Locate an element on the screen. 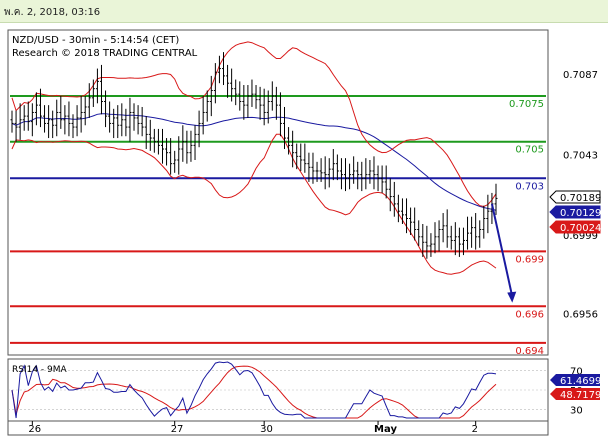 The image size is (608, 445). y-tick-label: 0.6956 is located at coordinates (580, 315).